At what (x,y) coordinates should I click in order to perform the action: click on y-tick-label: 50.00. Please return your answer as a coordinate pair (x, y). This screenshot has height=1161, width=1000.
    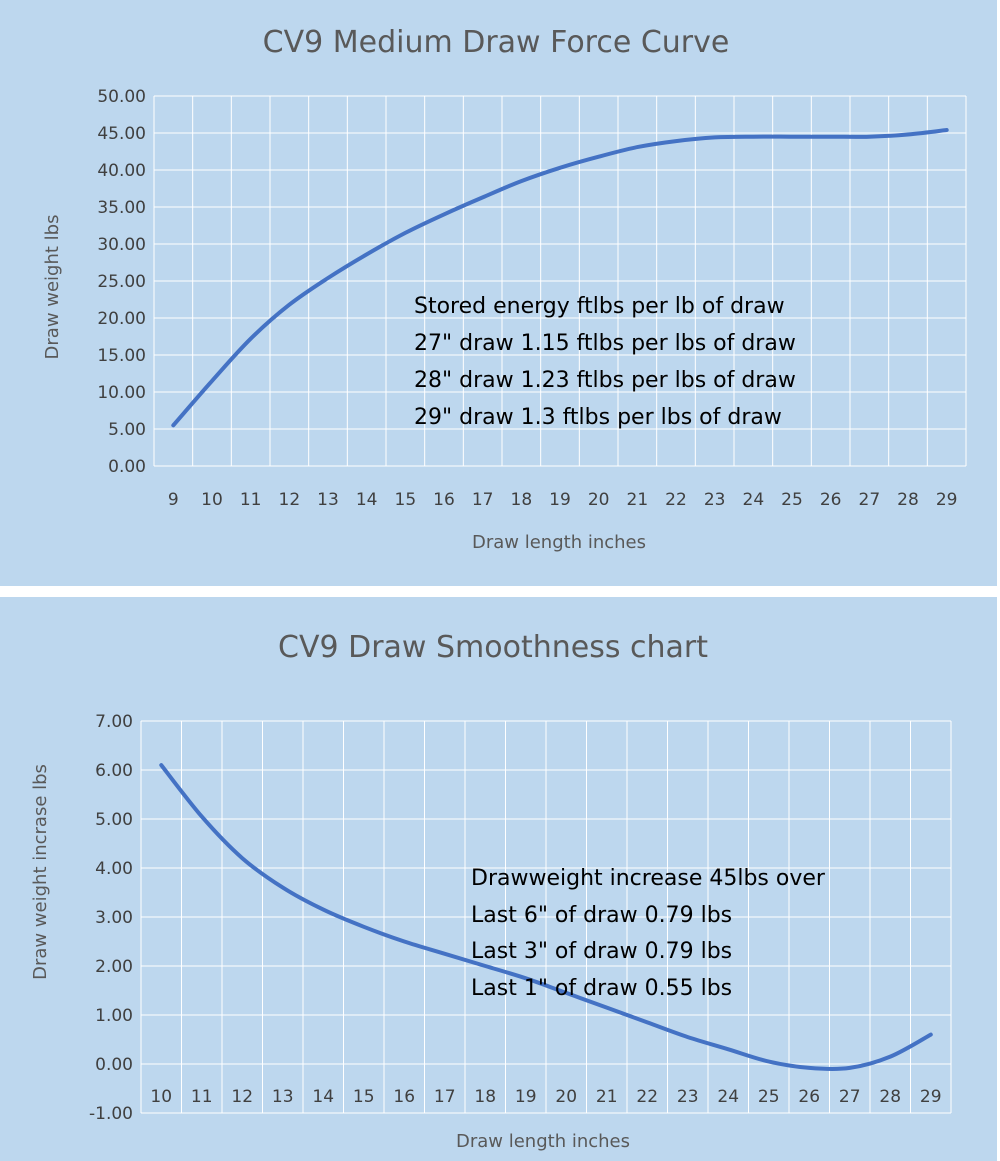
    Looking at the image, I should click on (121, 97).